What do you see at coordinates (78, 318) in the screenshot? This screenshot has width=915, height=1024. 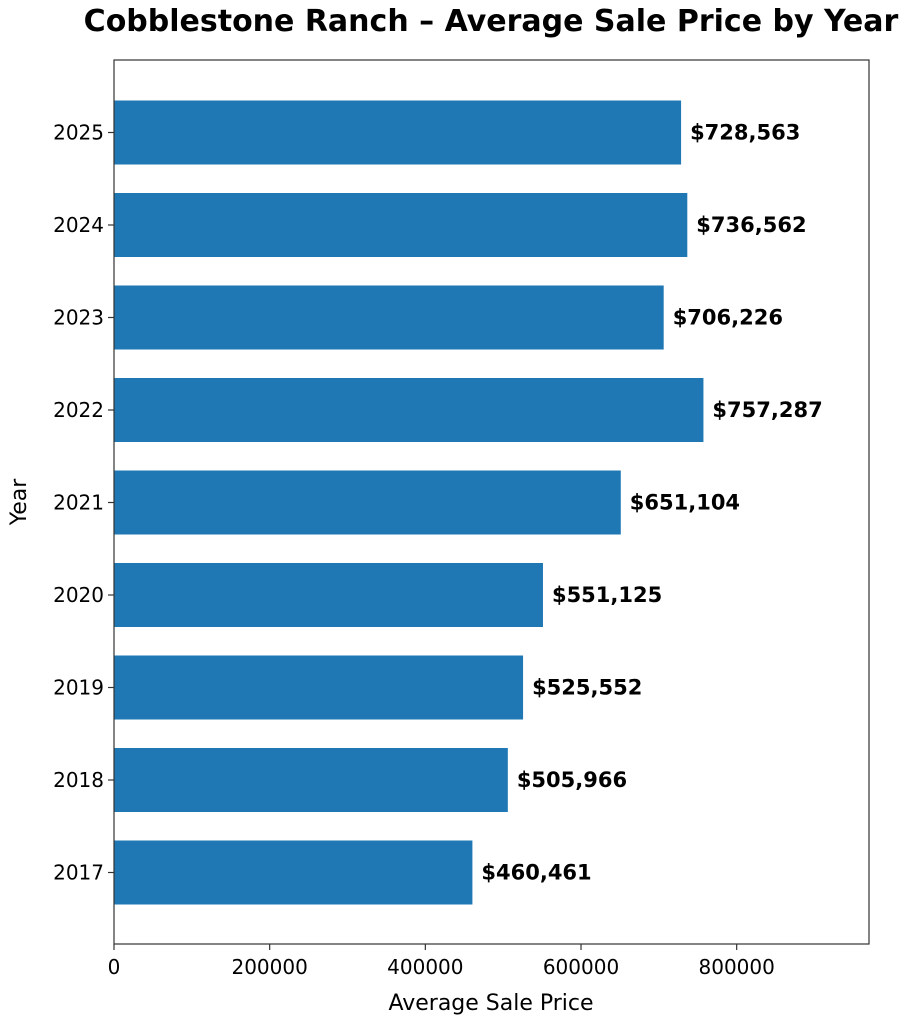 I see `y-tick-label-2023: 2023` at bounding box center [78, 318].